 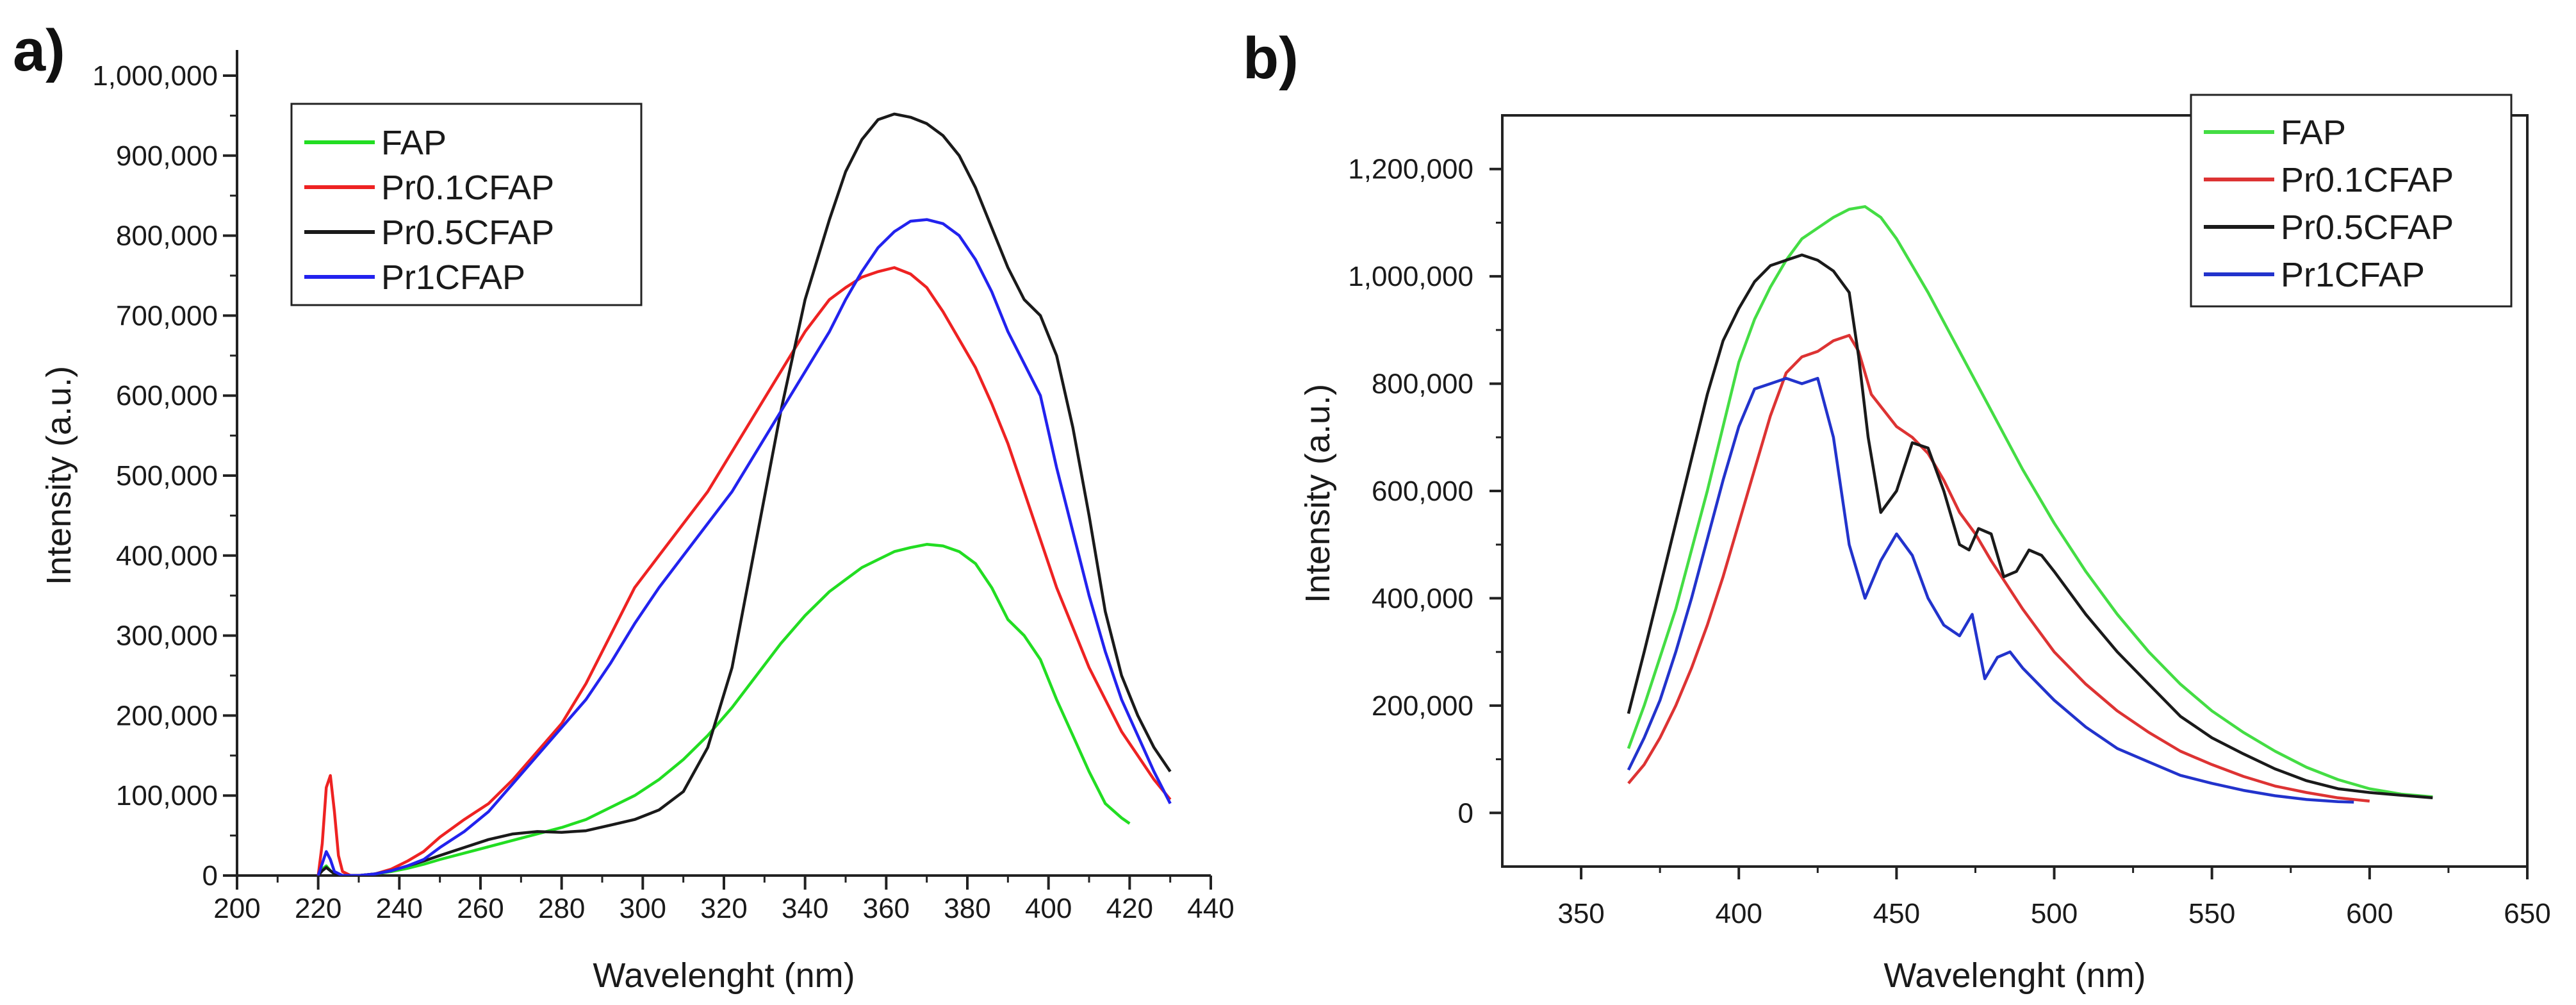 I want to click on x-tick-label: 220, so click(x=318, y=909).